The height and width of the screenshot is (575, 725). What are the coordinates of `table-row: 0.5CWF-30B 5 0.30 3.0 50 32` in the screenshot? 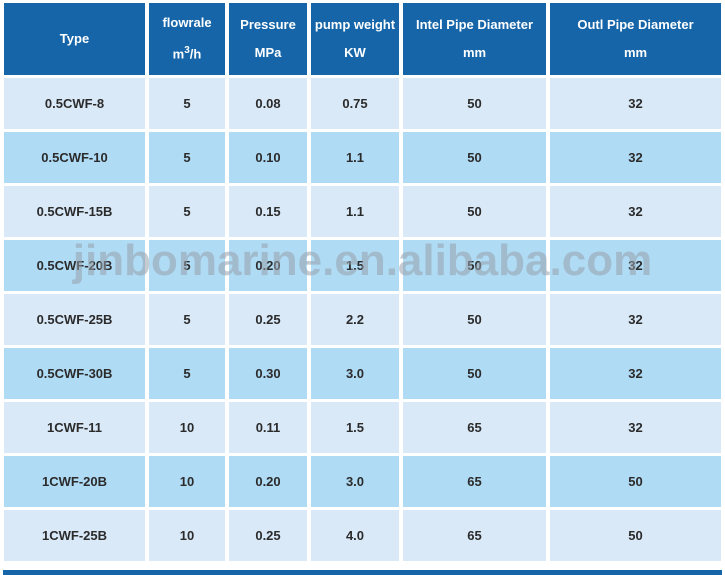 It's located at (362, 373).